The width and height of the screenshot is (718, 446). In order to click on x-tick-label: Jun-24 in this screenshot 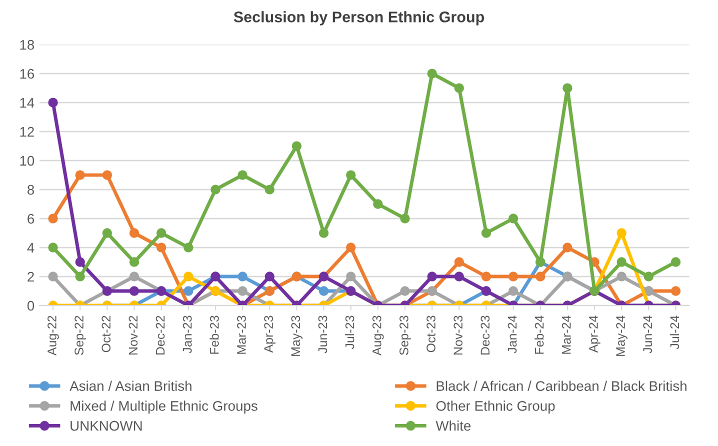, I will do `click(647, 335)`.